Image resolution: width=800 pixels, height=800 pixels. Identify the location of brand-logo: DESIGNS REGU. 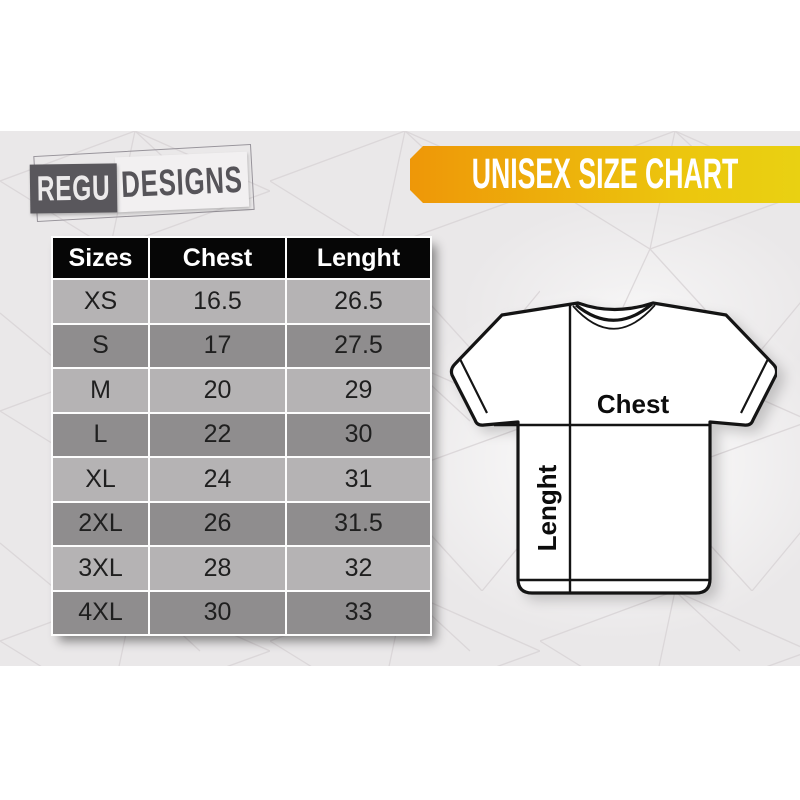
(142, 183).